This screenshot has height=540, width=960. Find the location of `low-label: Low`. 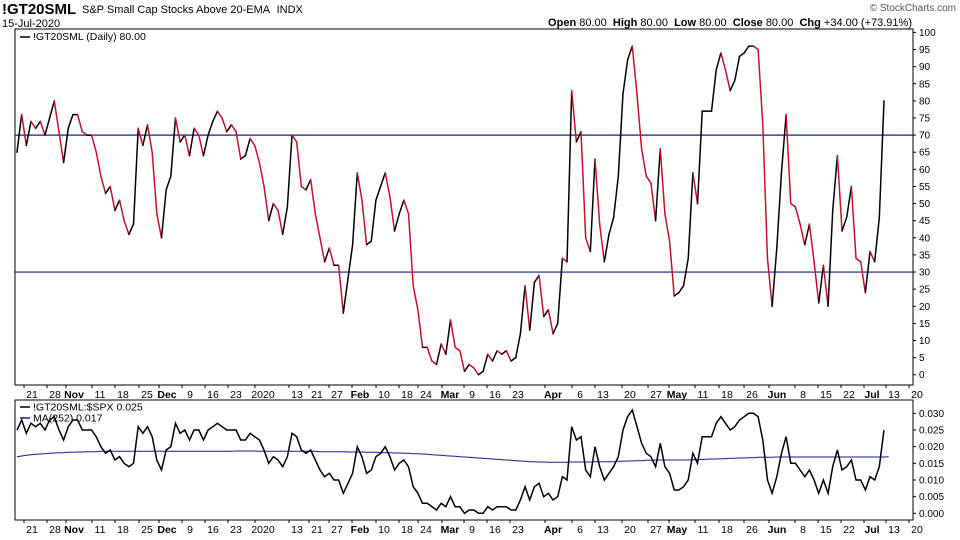

low-label: Low is located at coordinates (685, 23).